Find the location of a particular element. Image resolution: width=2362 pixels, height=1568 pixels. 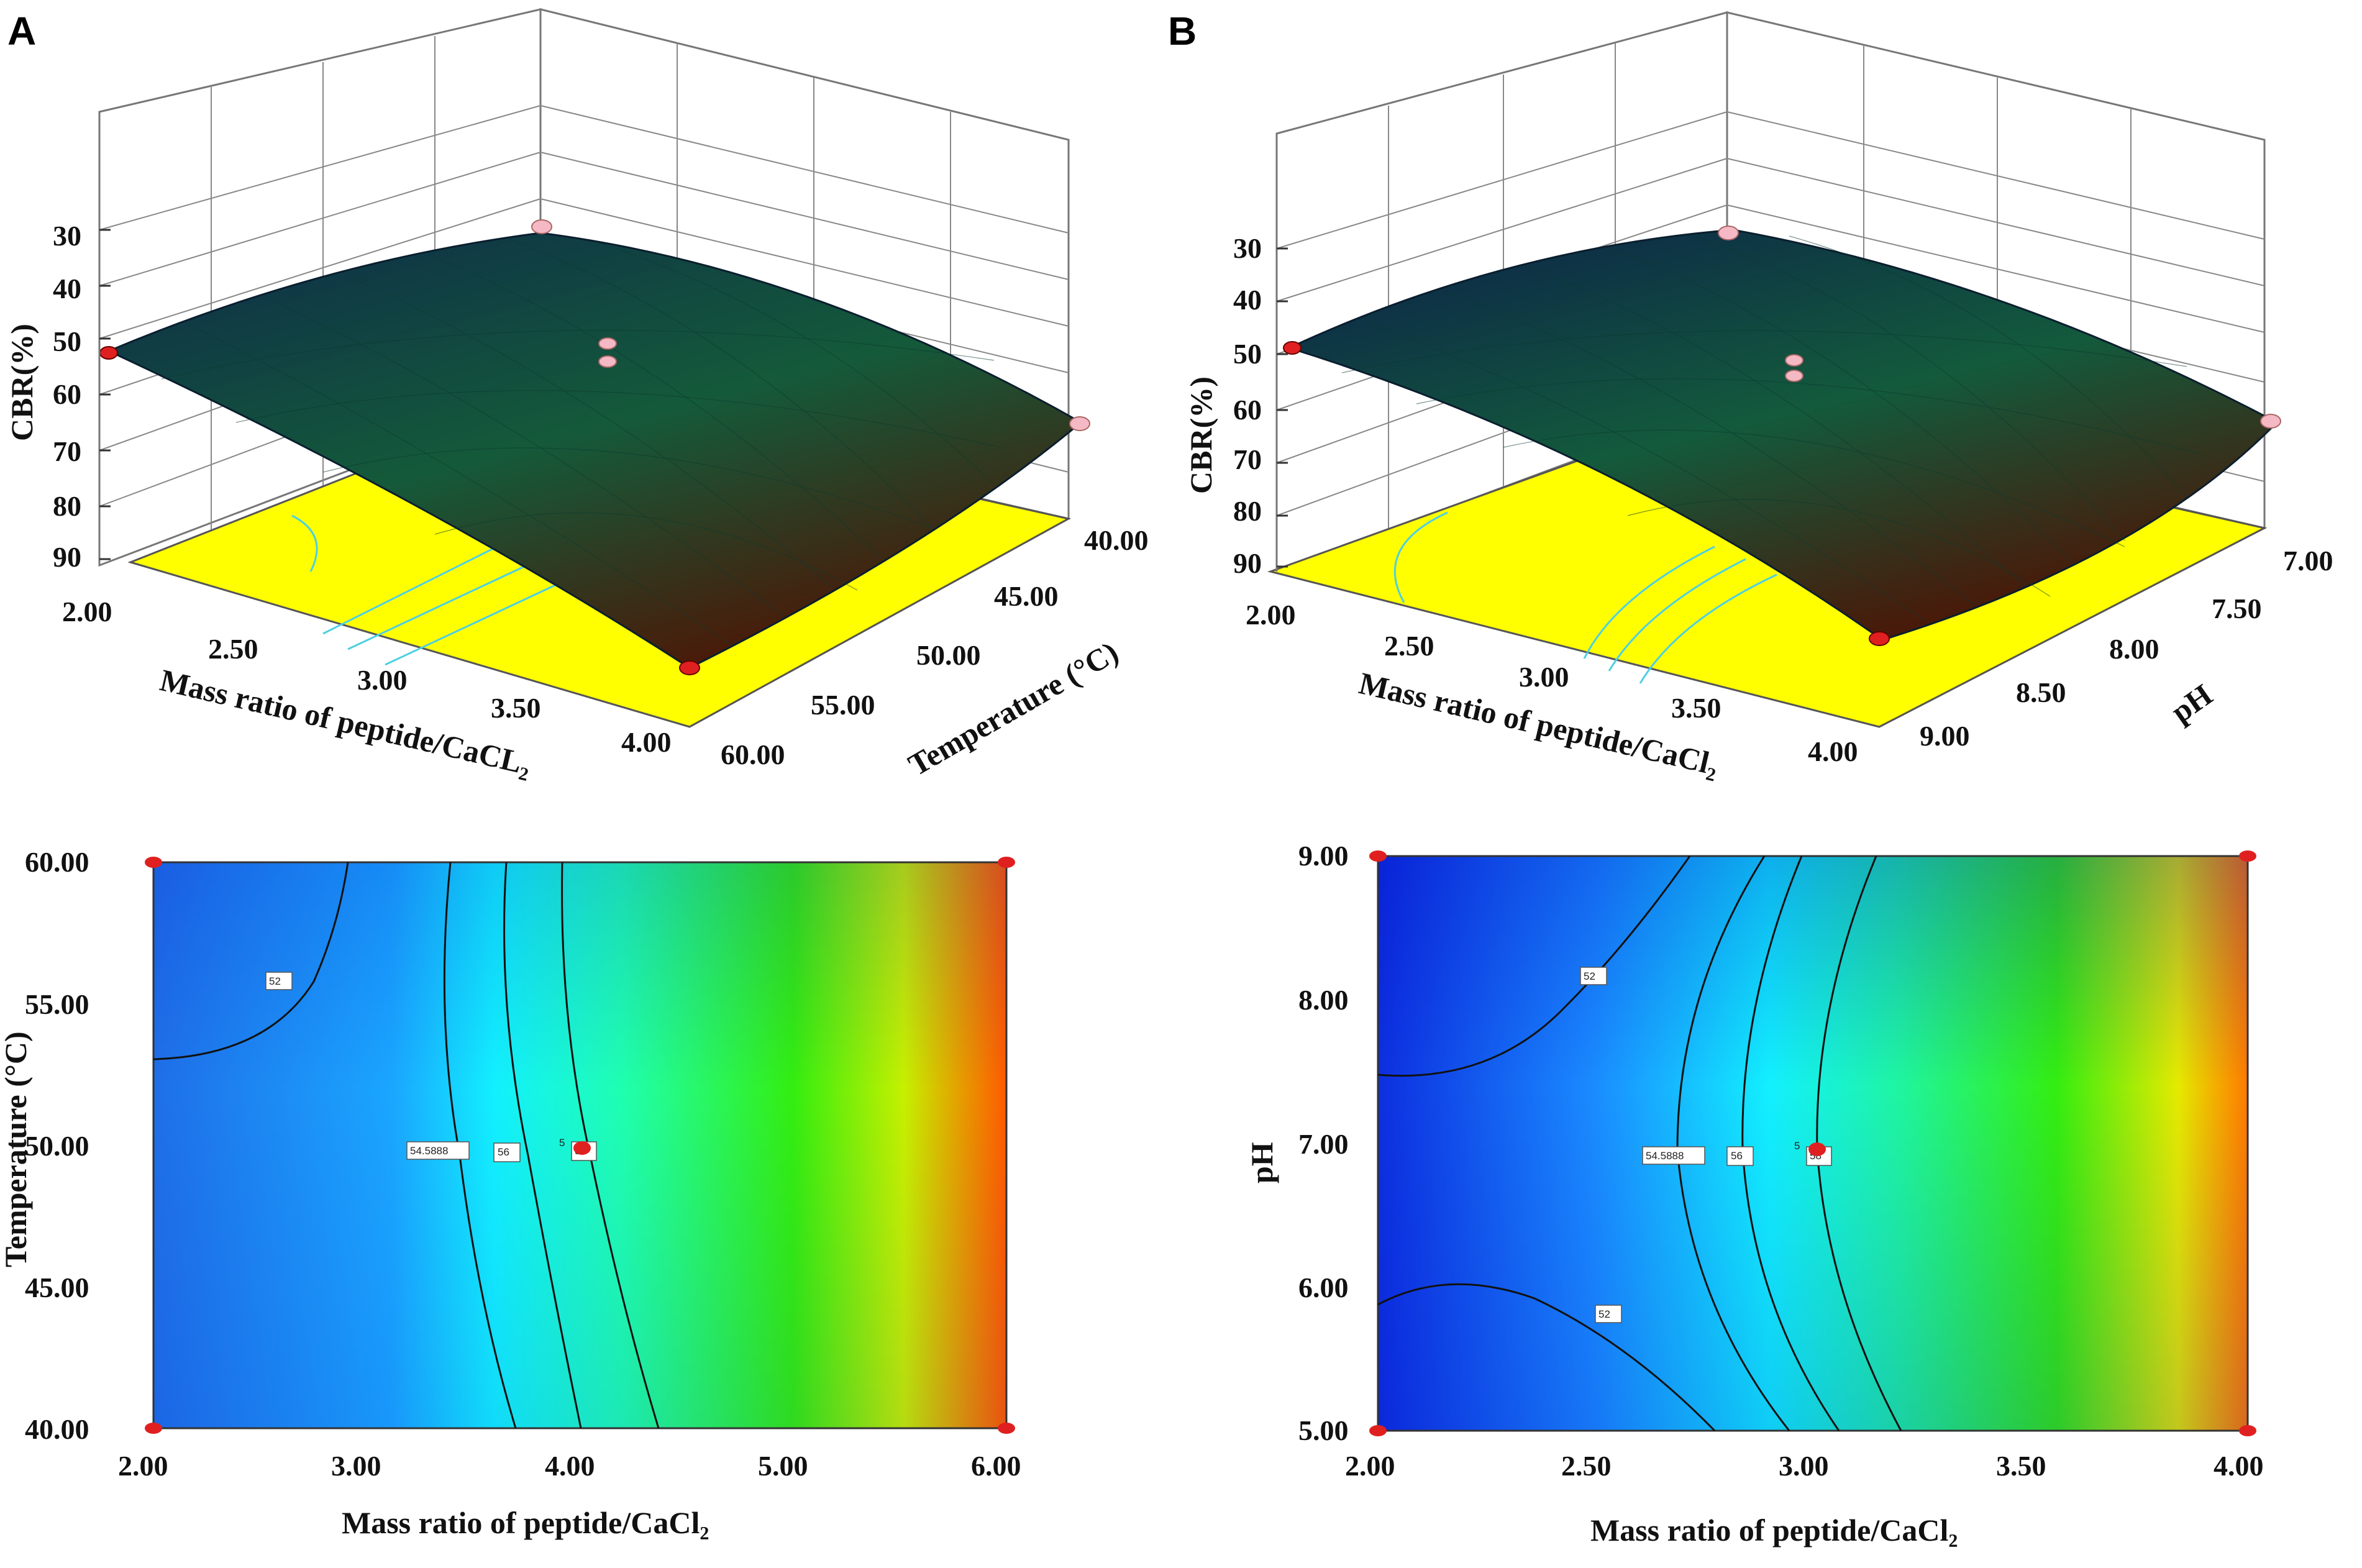

x1-tick-b-0: 2.00 is located at coordinates (1271, 615).